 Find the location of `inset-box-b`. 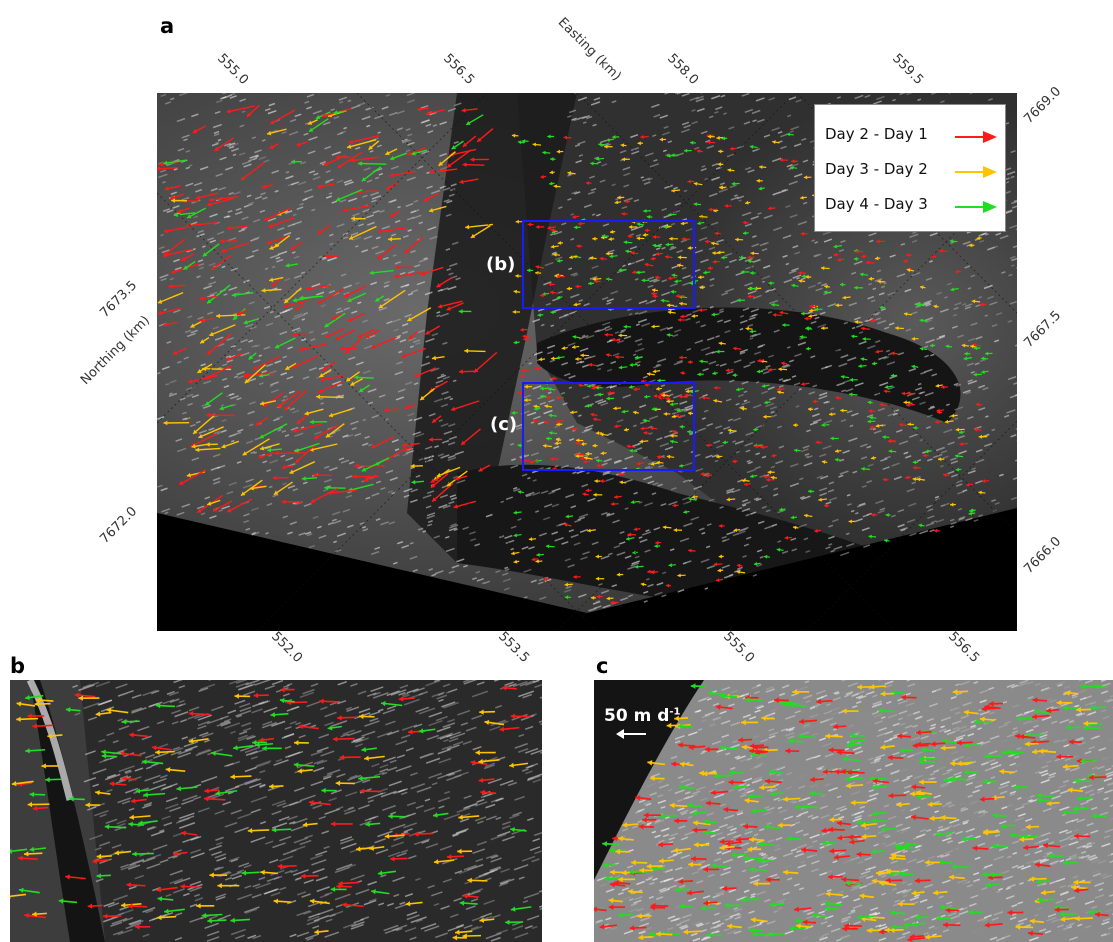

inset-box-b is located at coordinates (608, 264).